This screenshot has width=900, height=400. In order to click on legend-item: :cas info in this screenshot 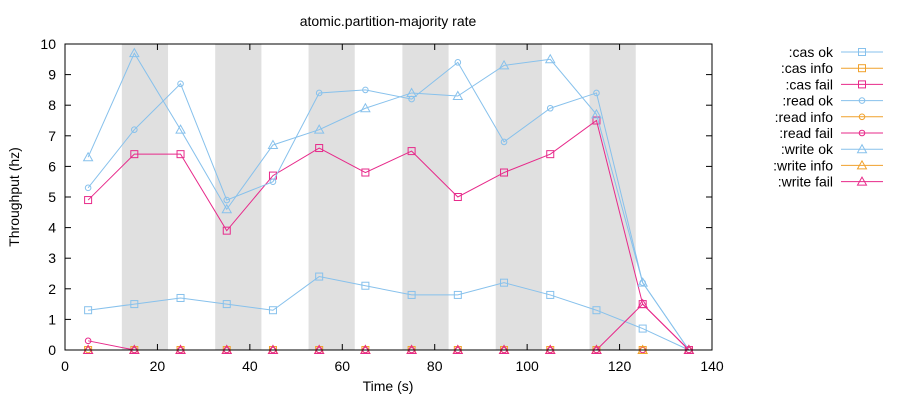, I will do `click(832, 68)`.